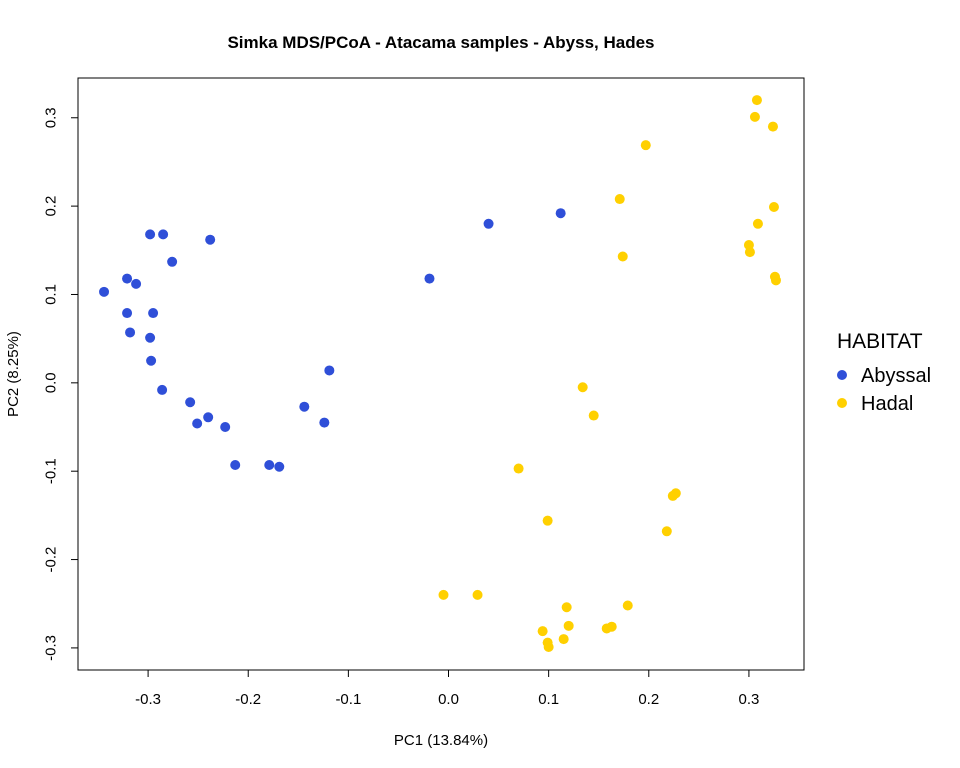 The image size is (960, 768). I want to click on y-axis-label: PC2 (8.25%), so click(13, 374).